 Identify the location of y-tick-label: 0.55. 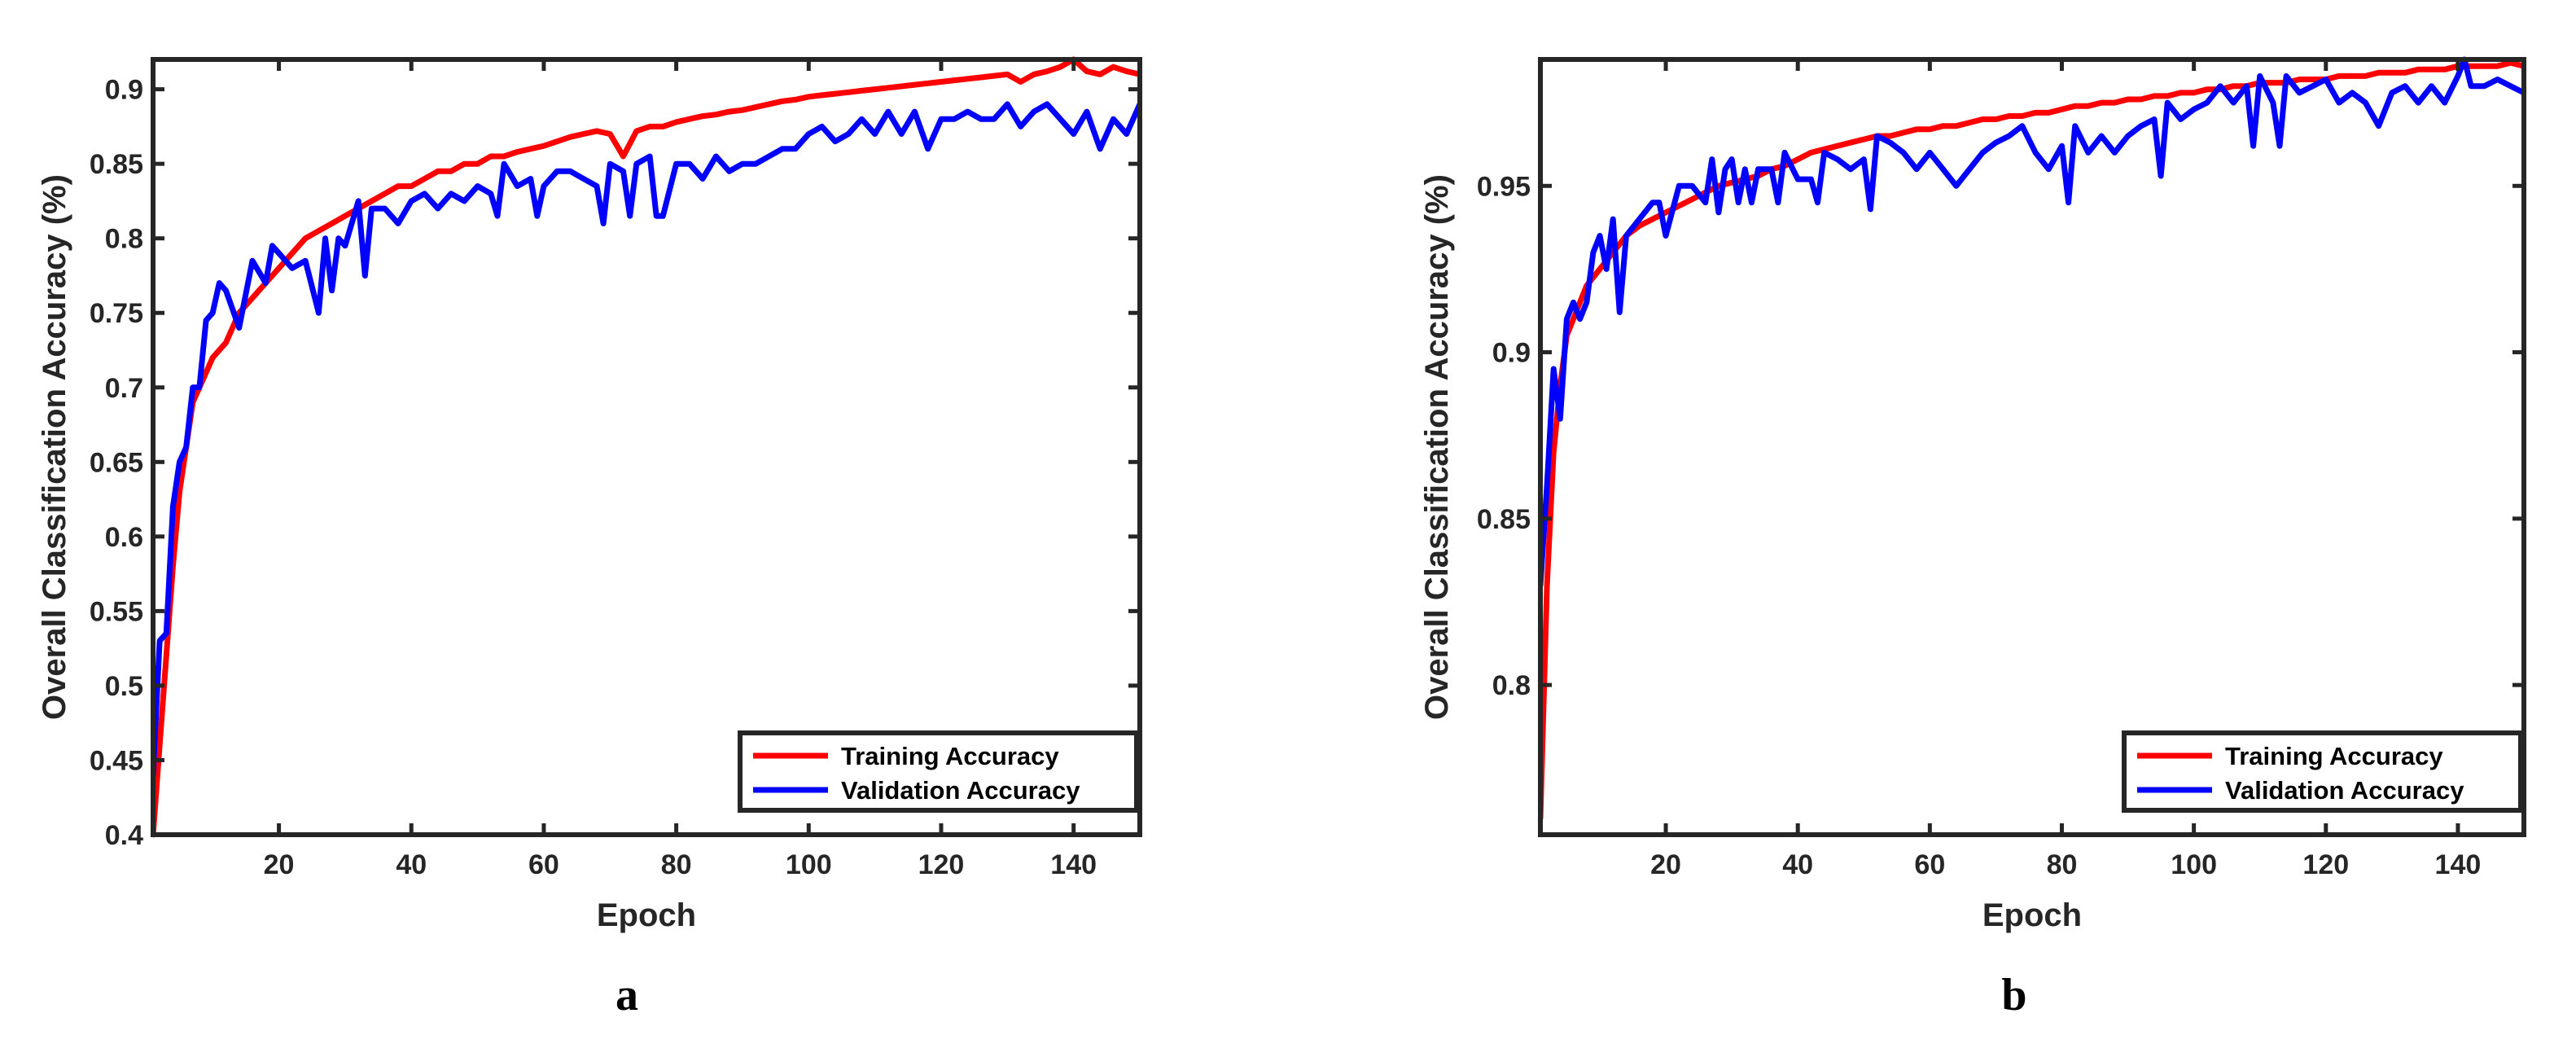
(116, 611).